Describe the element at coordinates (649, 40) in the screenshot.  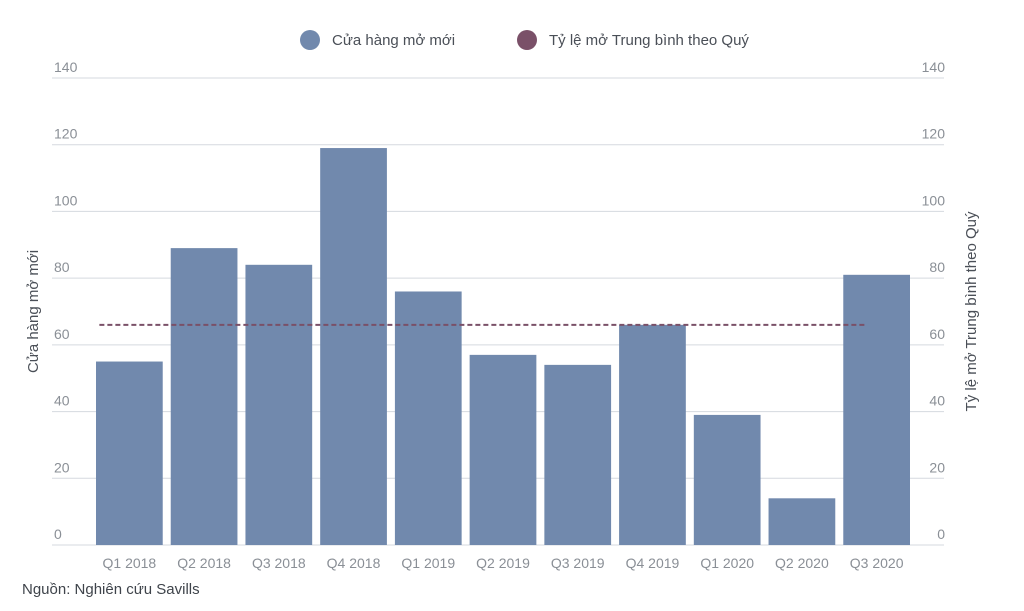
I see `legend-label-average-rate: Tỷ lệ mở Trung bình theo Quý` at that location.